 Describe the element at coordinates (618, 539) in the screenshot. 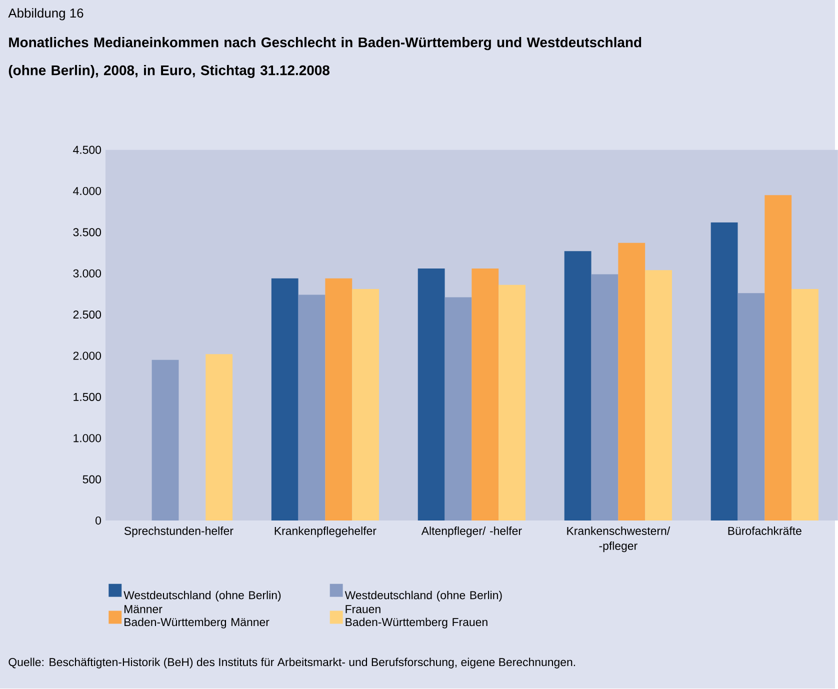

I see `x-tick-label: Krankenschwestern/ -pfleger` at that location.